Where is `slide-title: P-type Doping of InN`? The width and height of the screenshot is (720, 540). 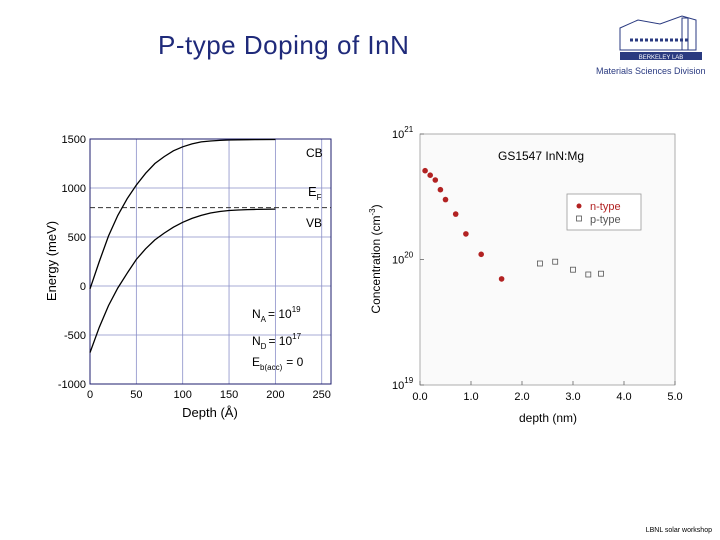
slide-title: P-type Doping of InN is located at coordinates (284, 45).